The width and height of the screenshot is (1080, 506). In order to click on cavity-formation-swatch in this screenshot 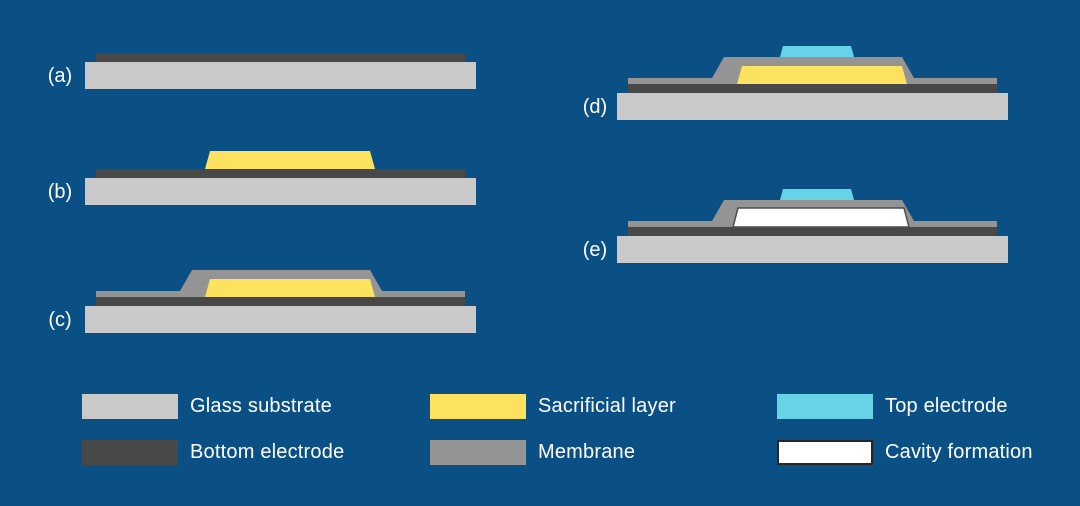, I will do `click(825, 452)`.